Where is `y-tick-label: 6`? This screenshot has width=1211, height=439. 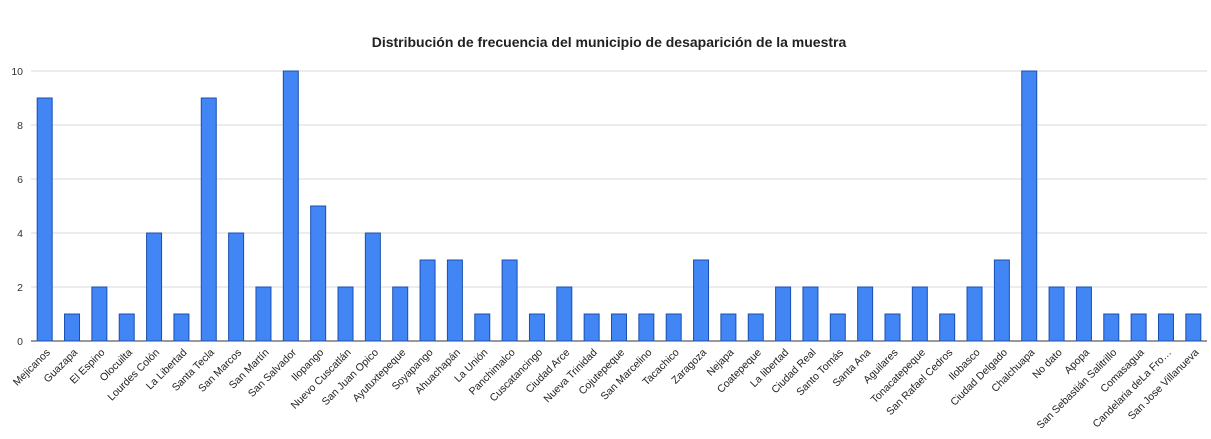
y-tick-label: 6 is located at coordinates (20, 180).